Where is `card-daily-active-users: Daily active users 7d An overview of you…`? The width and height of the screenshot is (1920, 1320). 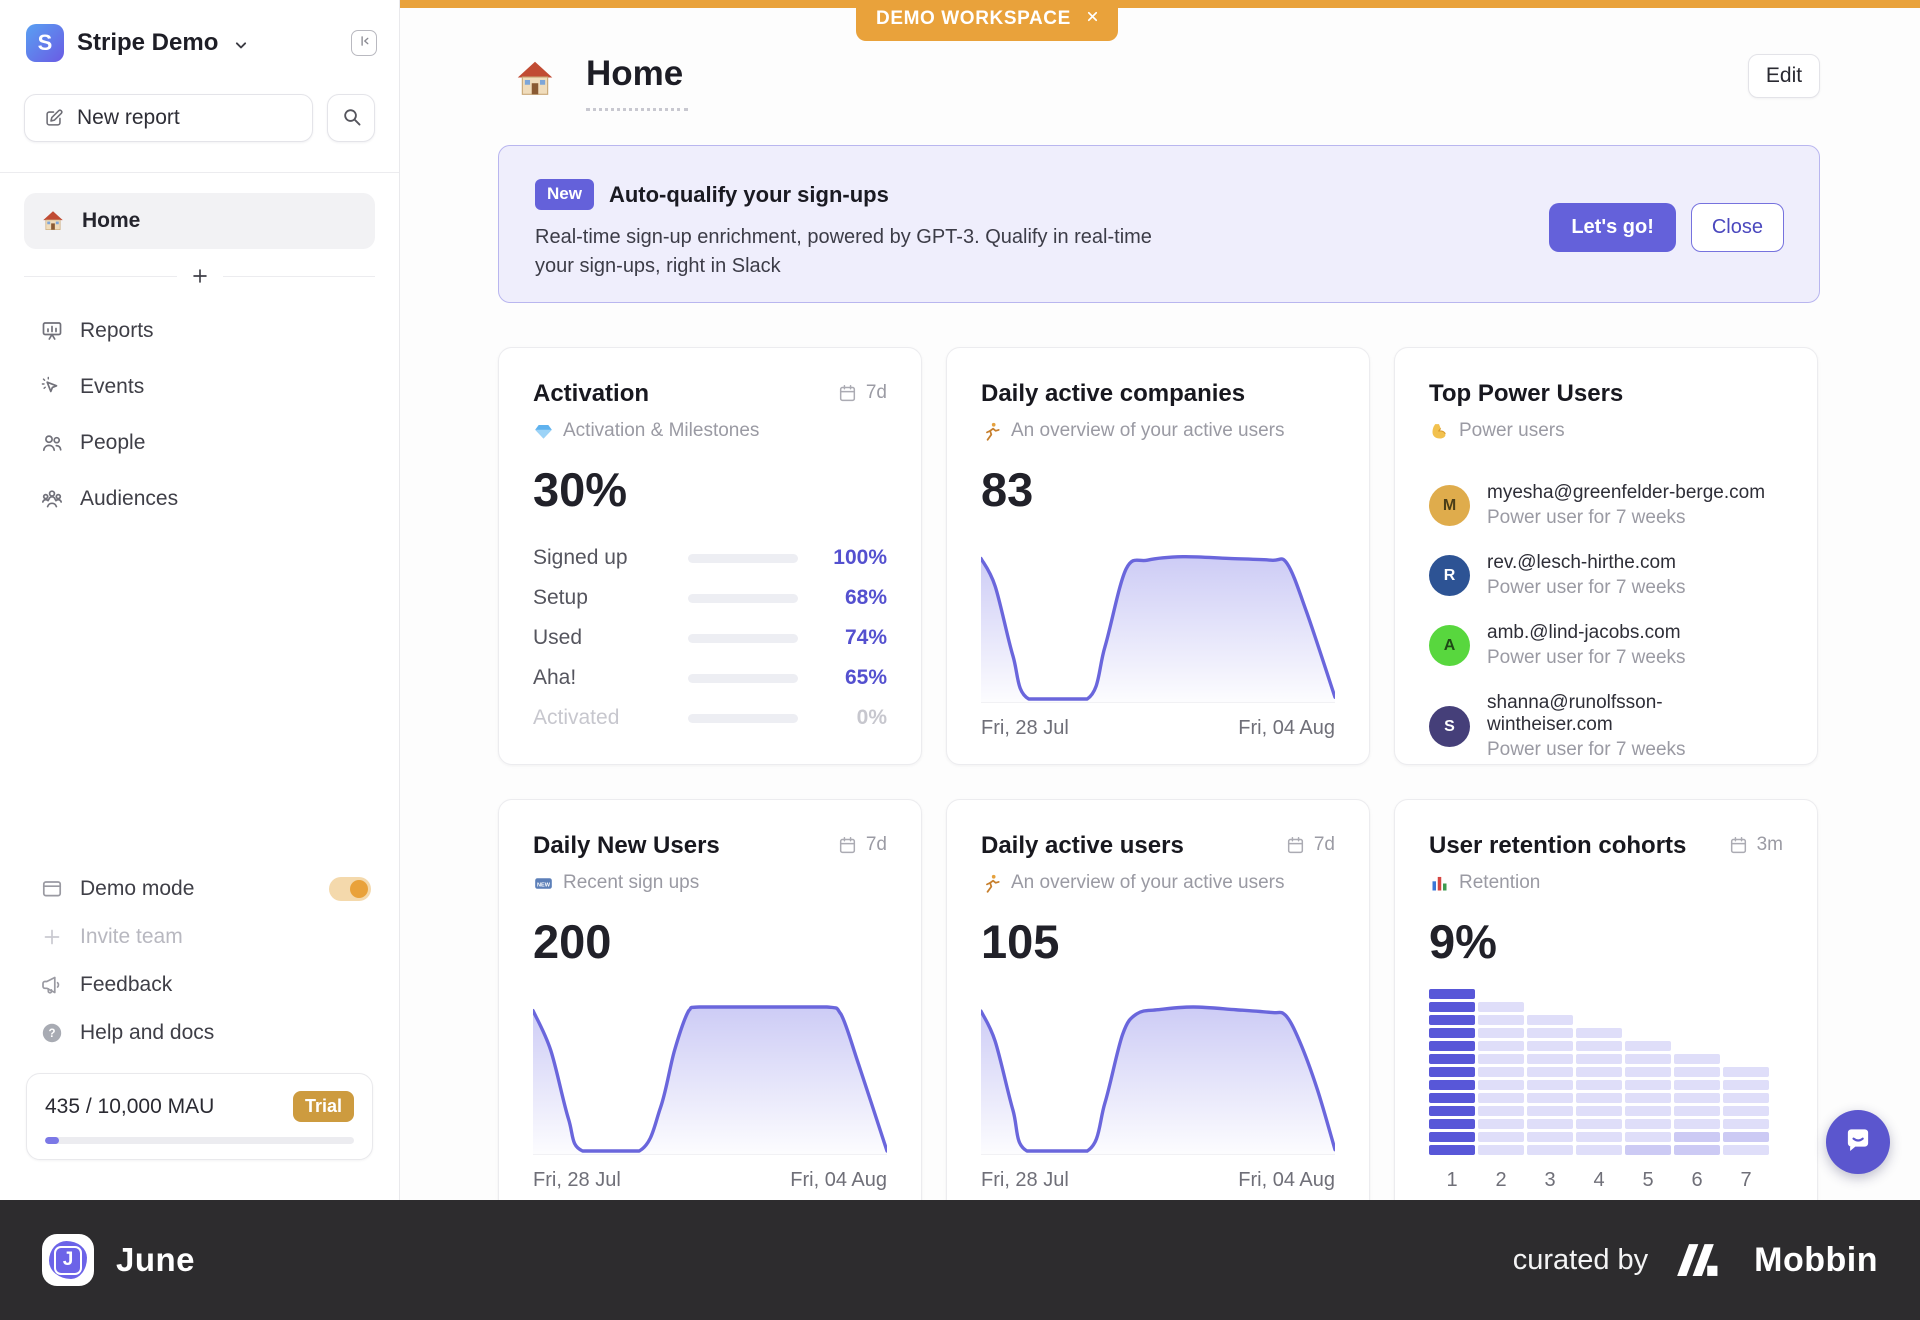 card-daily-active-users: Daily active users 7d An overview of you… is located at coordinates (1158, 1008).